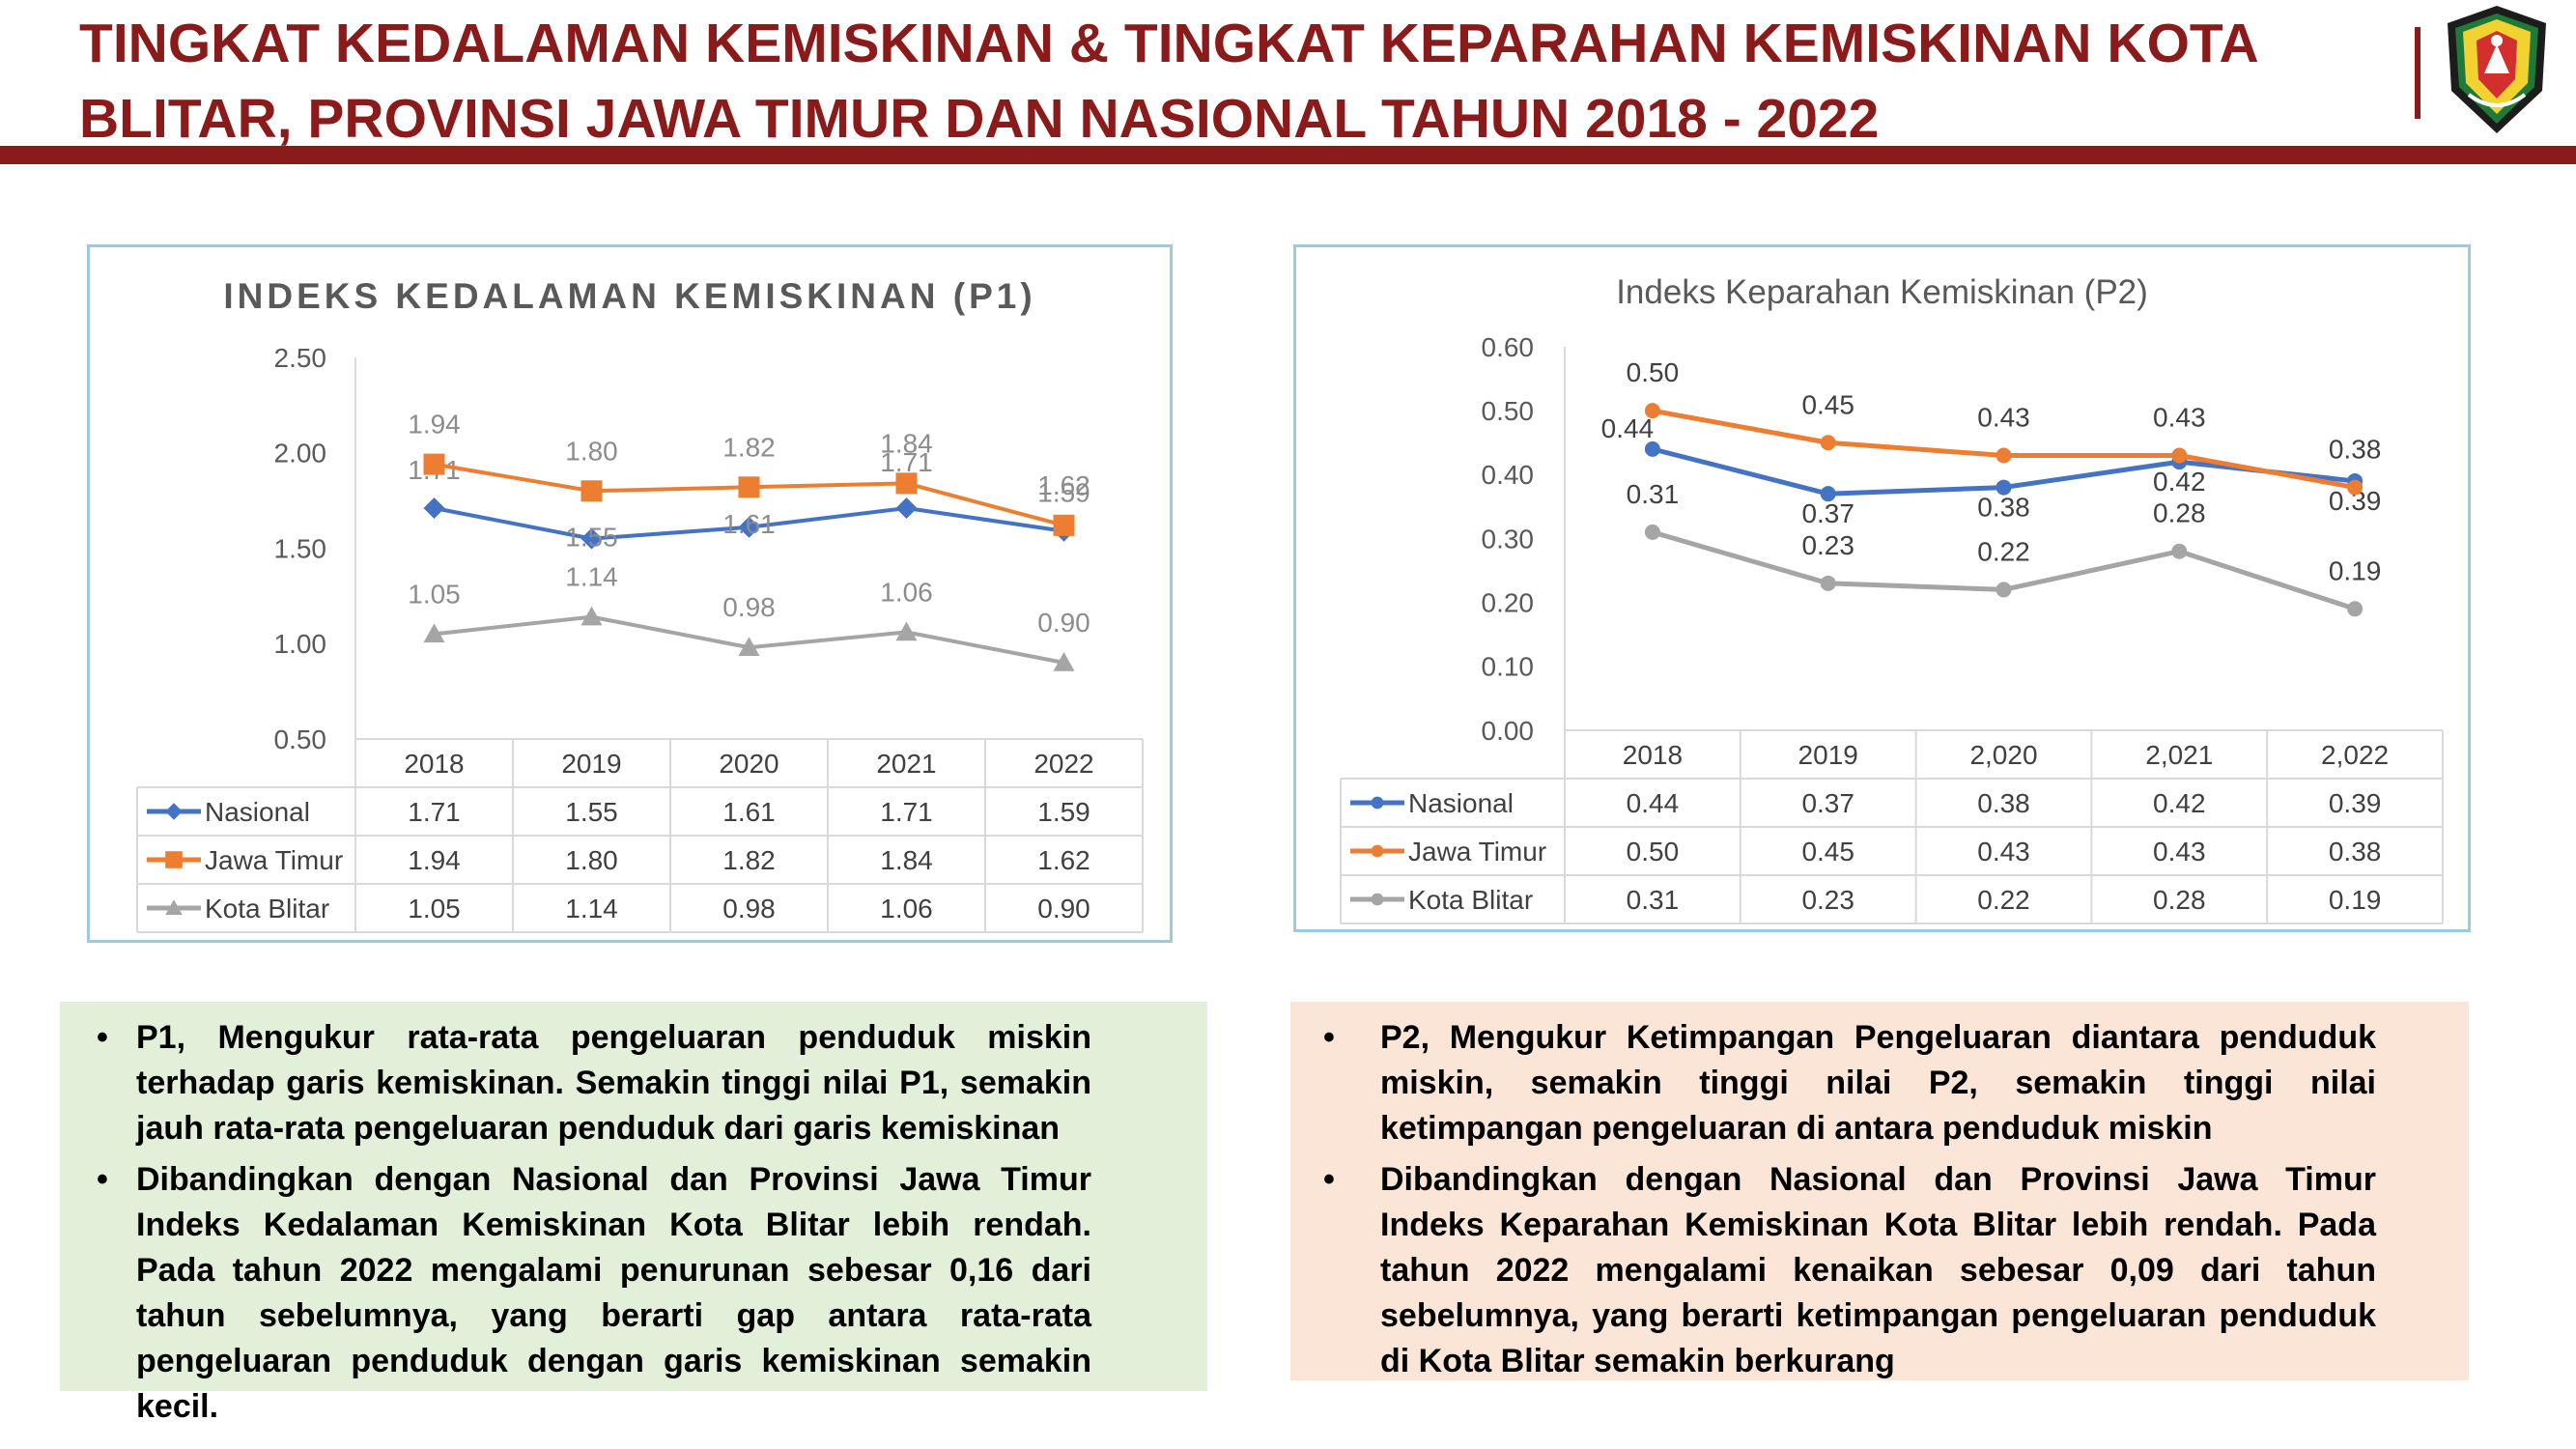 The height and width of the screenshot is (1449, 2576). Describe the element at coordinates (1653, 803) in the screenshot. I see `table-cell: 0.44` at that location.